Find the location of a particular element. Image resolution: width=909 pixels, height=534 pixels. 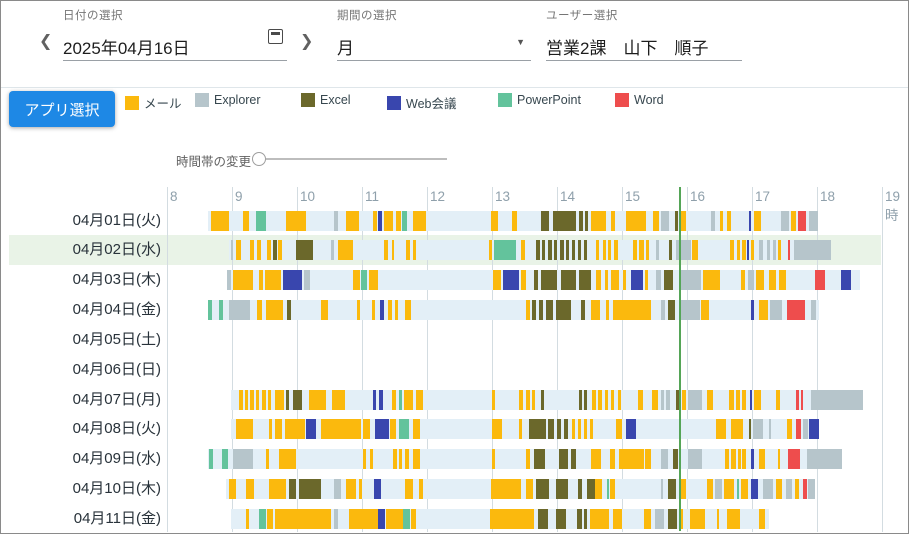

app-legend: メール Explorer Excel Web会議 PowerPoint Word is located at coordinates (454, 103).